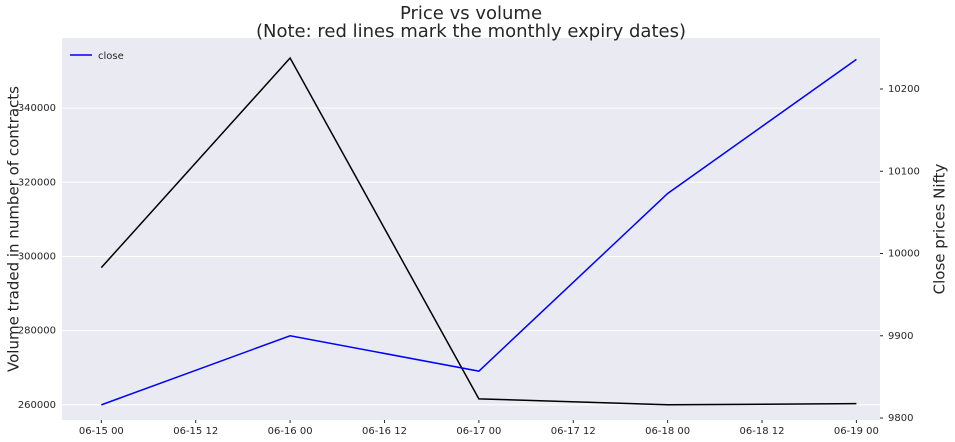 The image size is (955, 442). What do you see at coordinates (904, 254) in the screenshot?
I see `y2-tick-label: 10000` at bounding box center [904, 254].